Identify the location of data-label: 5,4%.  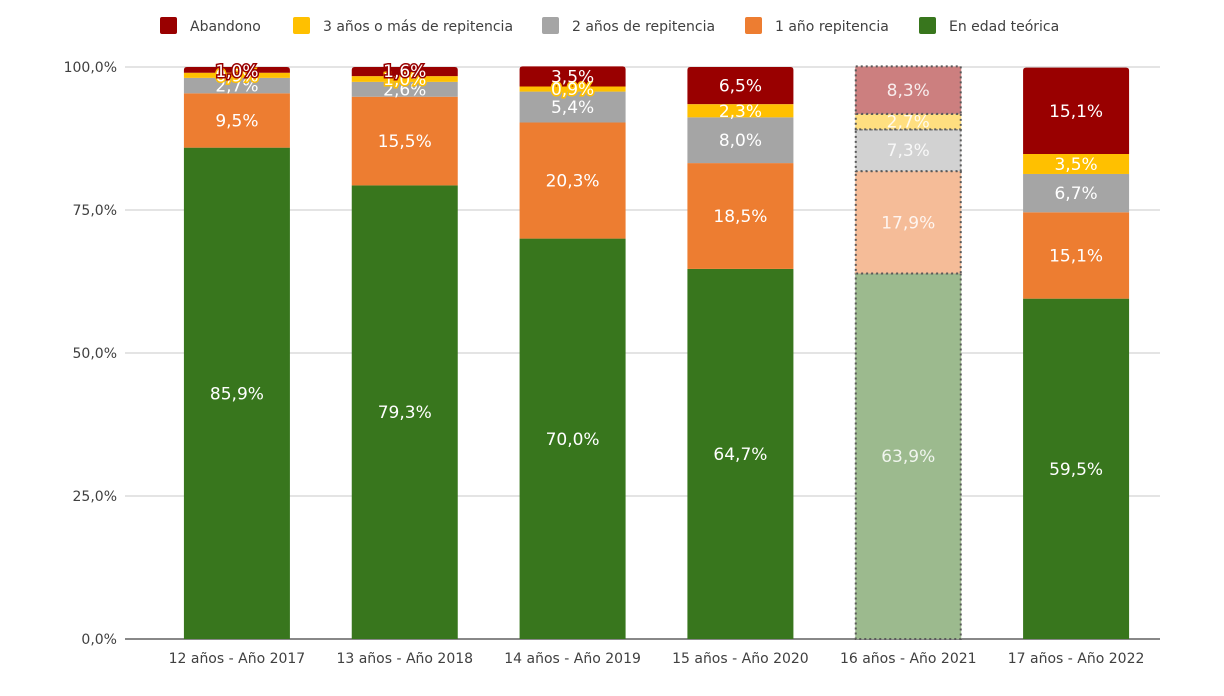
(572, 108).